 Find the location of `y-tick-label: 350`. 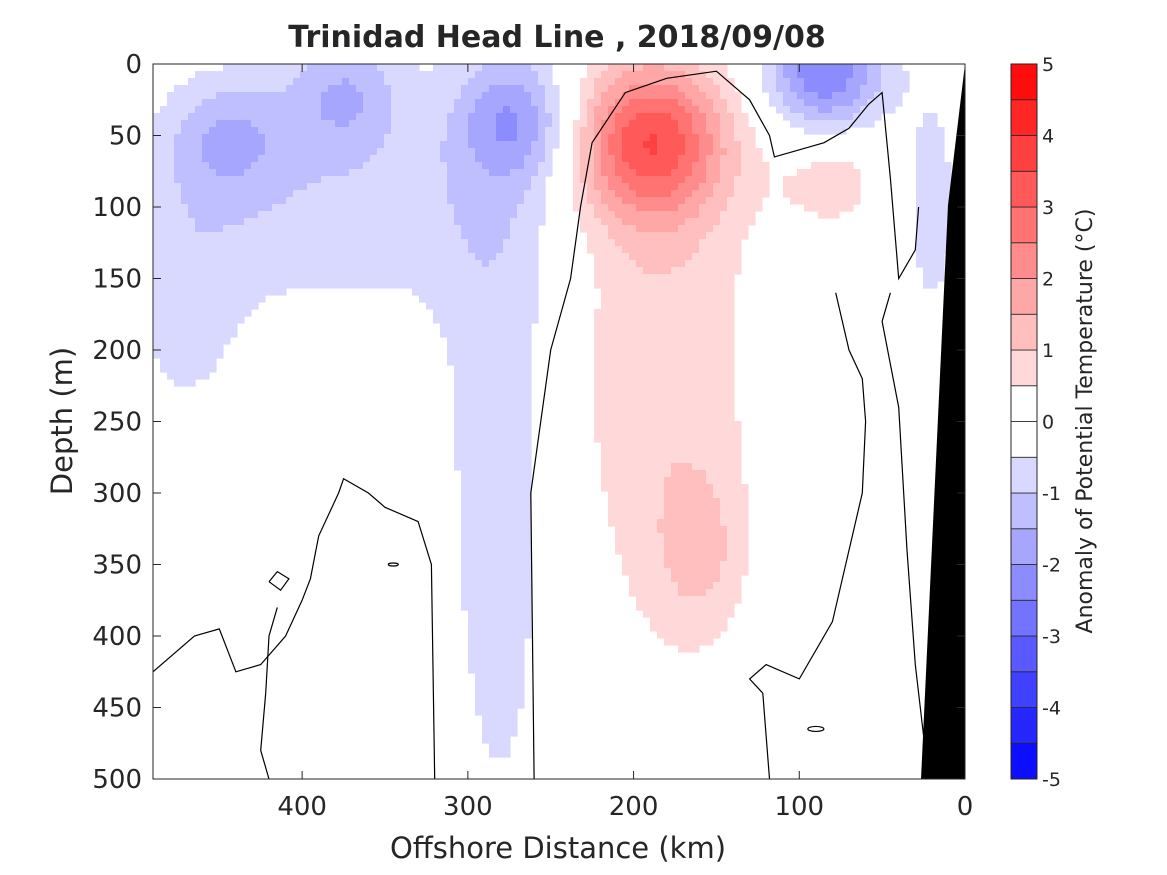

y-tick-label: 350 is located at coordinates (117, 566).